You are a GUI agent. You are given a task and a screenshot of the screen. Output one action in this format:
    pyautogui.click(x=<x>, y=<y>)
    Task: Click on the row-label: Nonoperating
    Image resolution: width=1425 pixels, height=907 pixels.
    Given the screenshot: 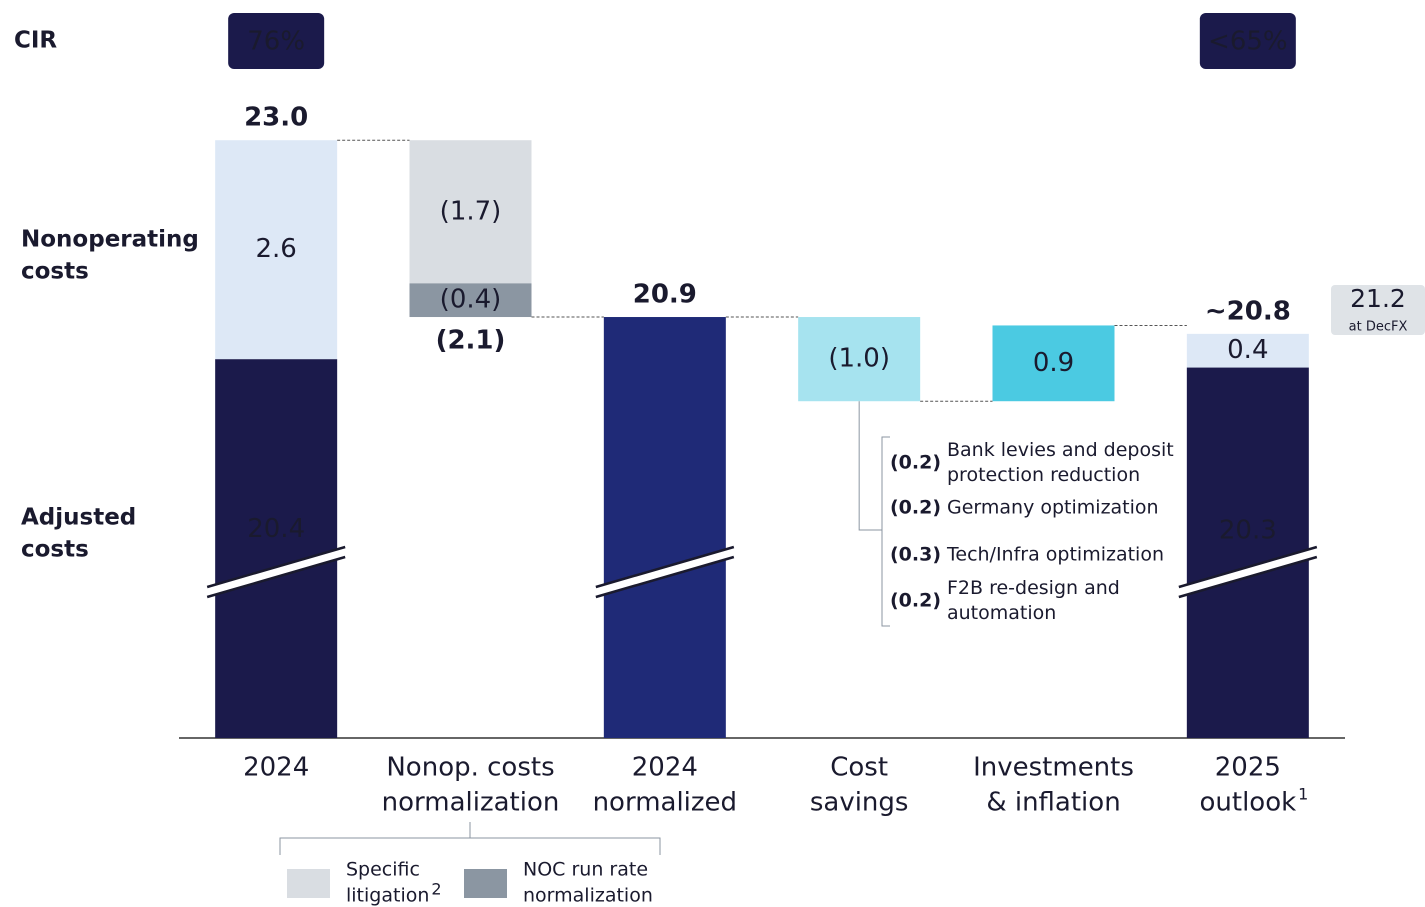 What is the action you would take?
    pyautogui.click(x=110, y=240)
    